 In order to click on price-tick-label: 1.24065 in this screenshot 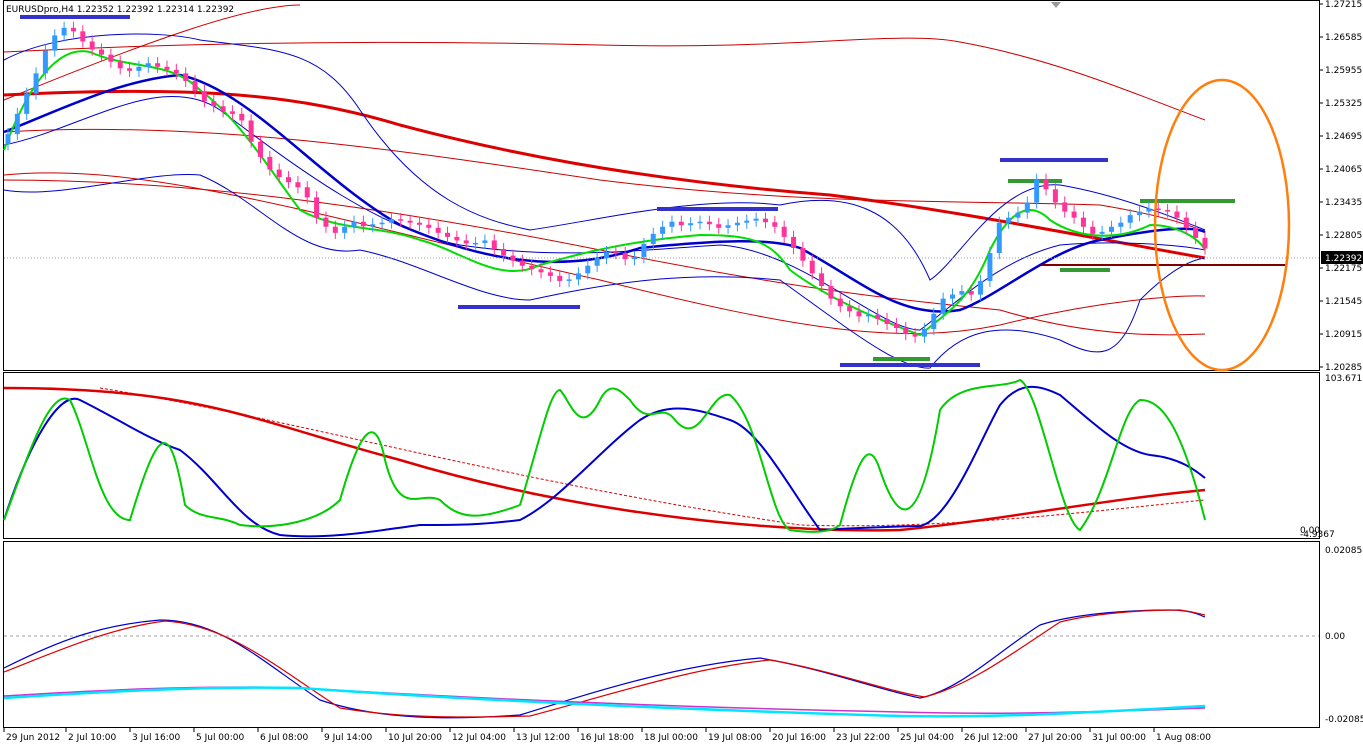, I will do `click(1343, 170)`.